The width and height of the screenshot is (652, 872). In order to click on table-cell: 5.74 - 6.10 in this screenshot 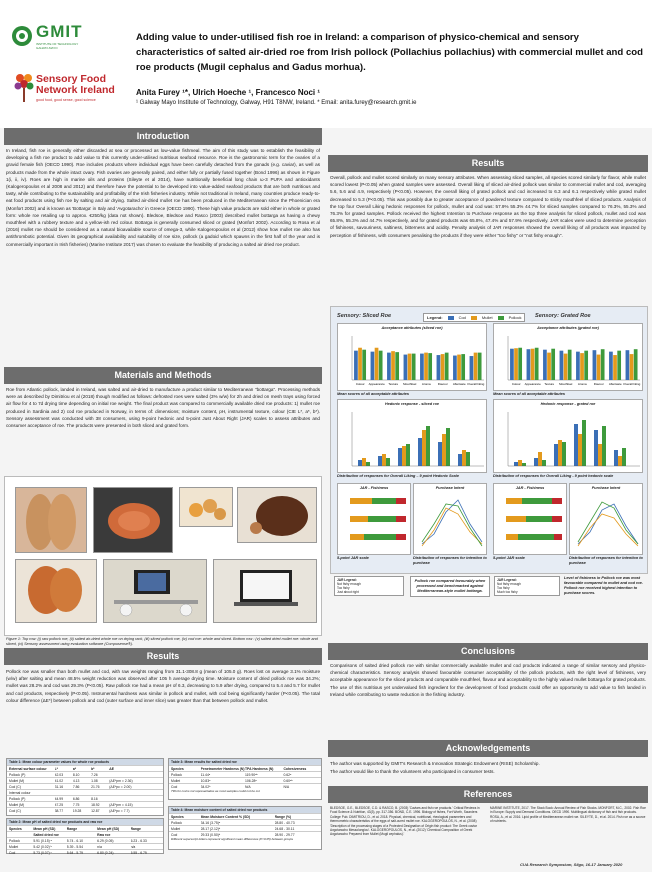, I will do `click(74, 840)`.